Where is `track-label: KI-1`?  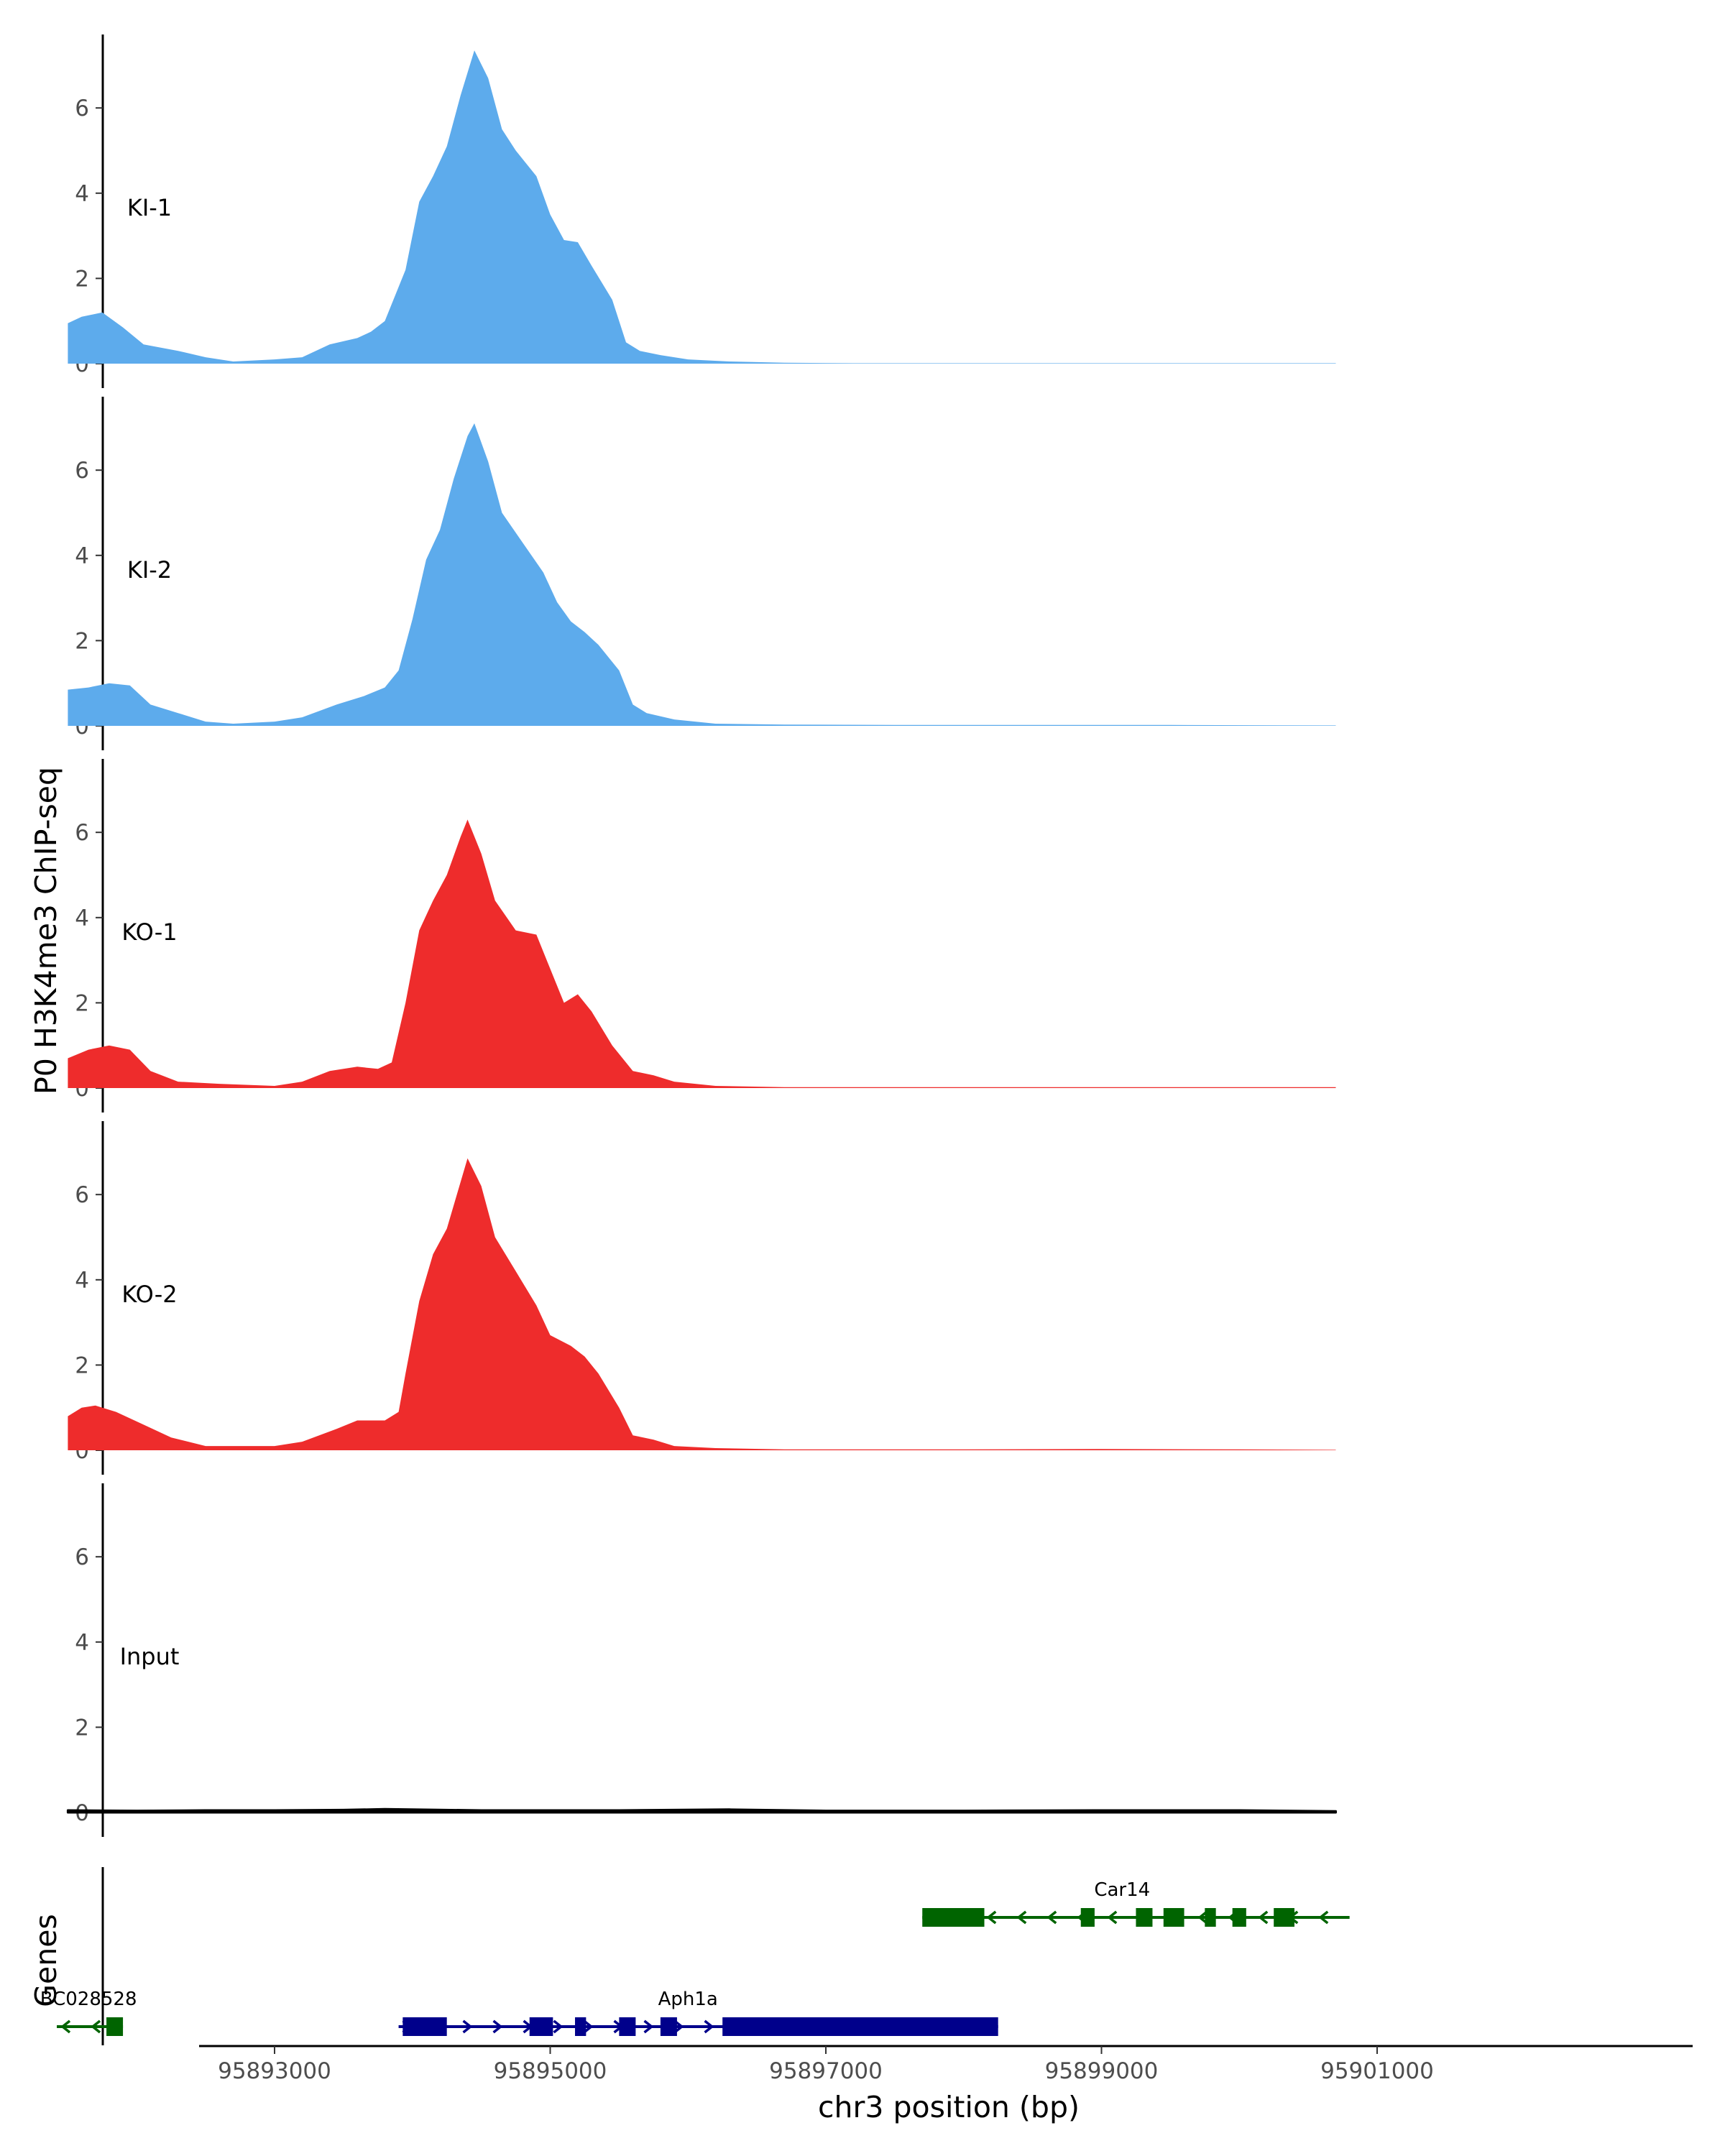
track-label: KI-1 is located at coordinates (149, 208).